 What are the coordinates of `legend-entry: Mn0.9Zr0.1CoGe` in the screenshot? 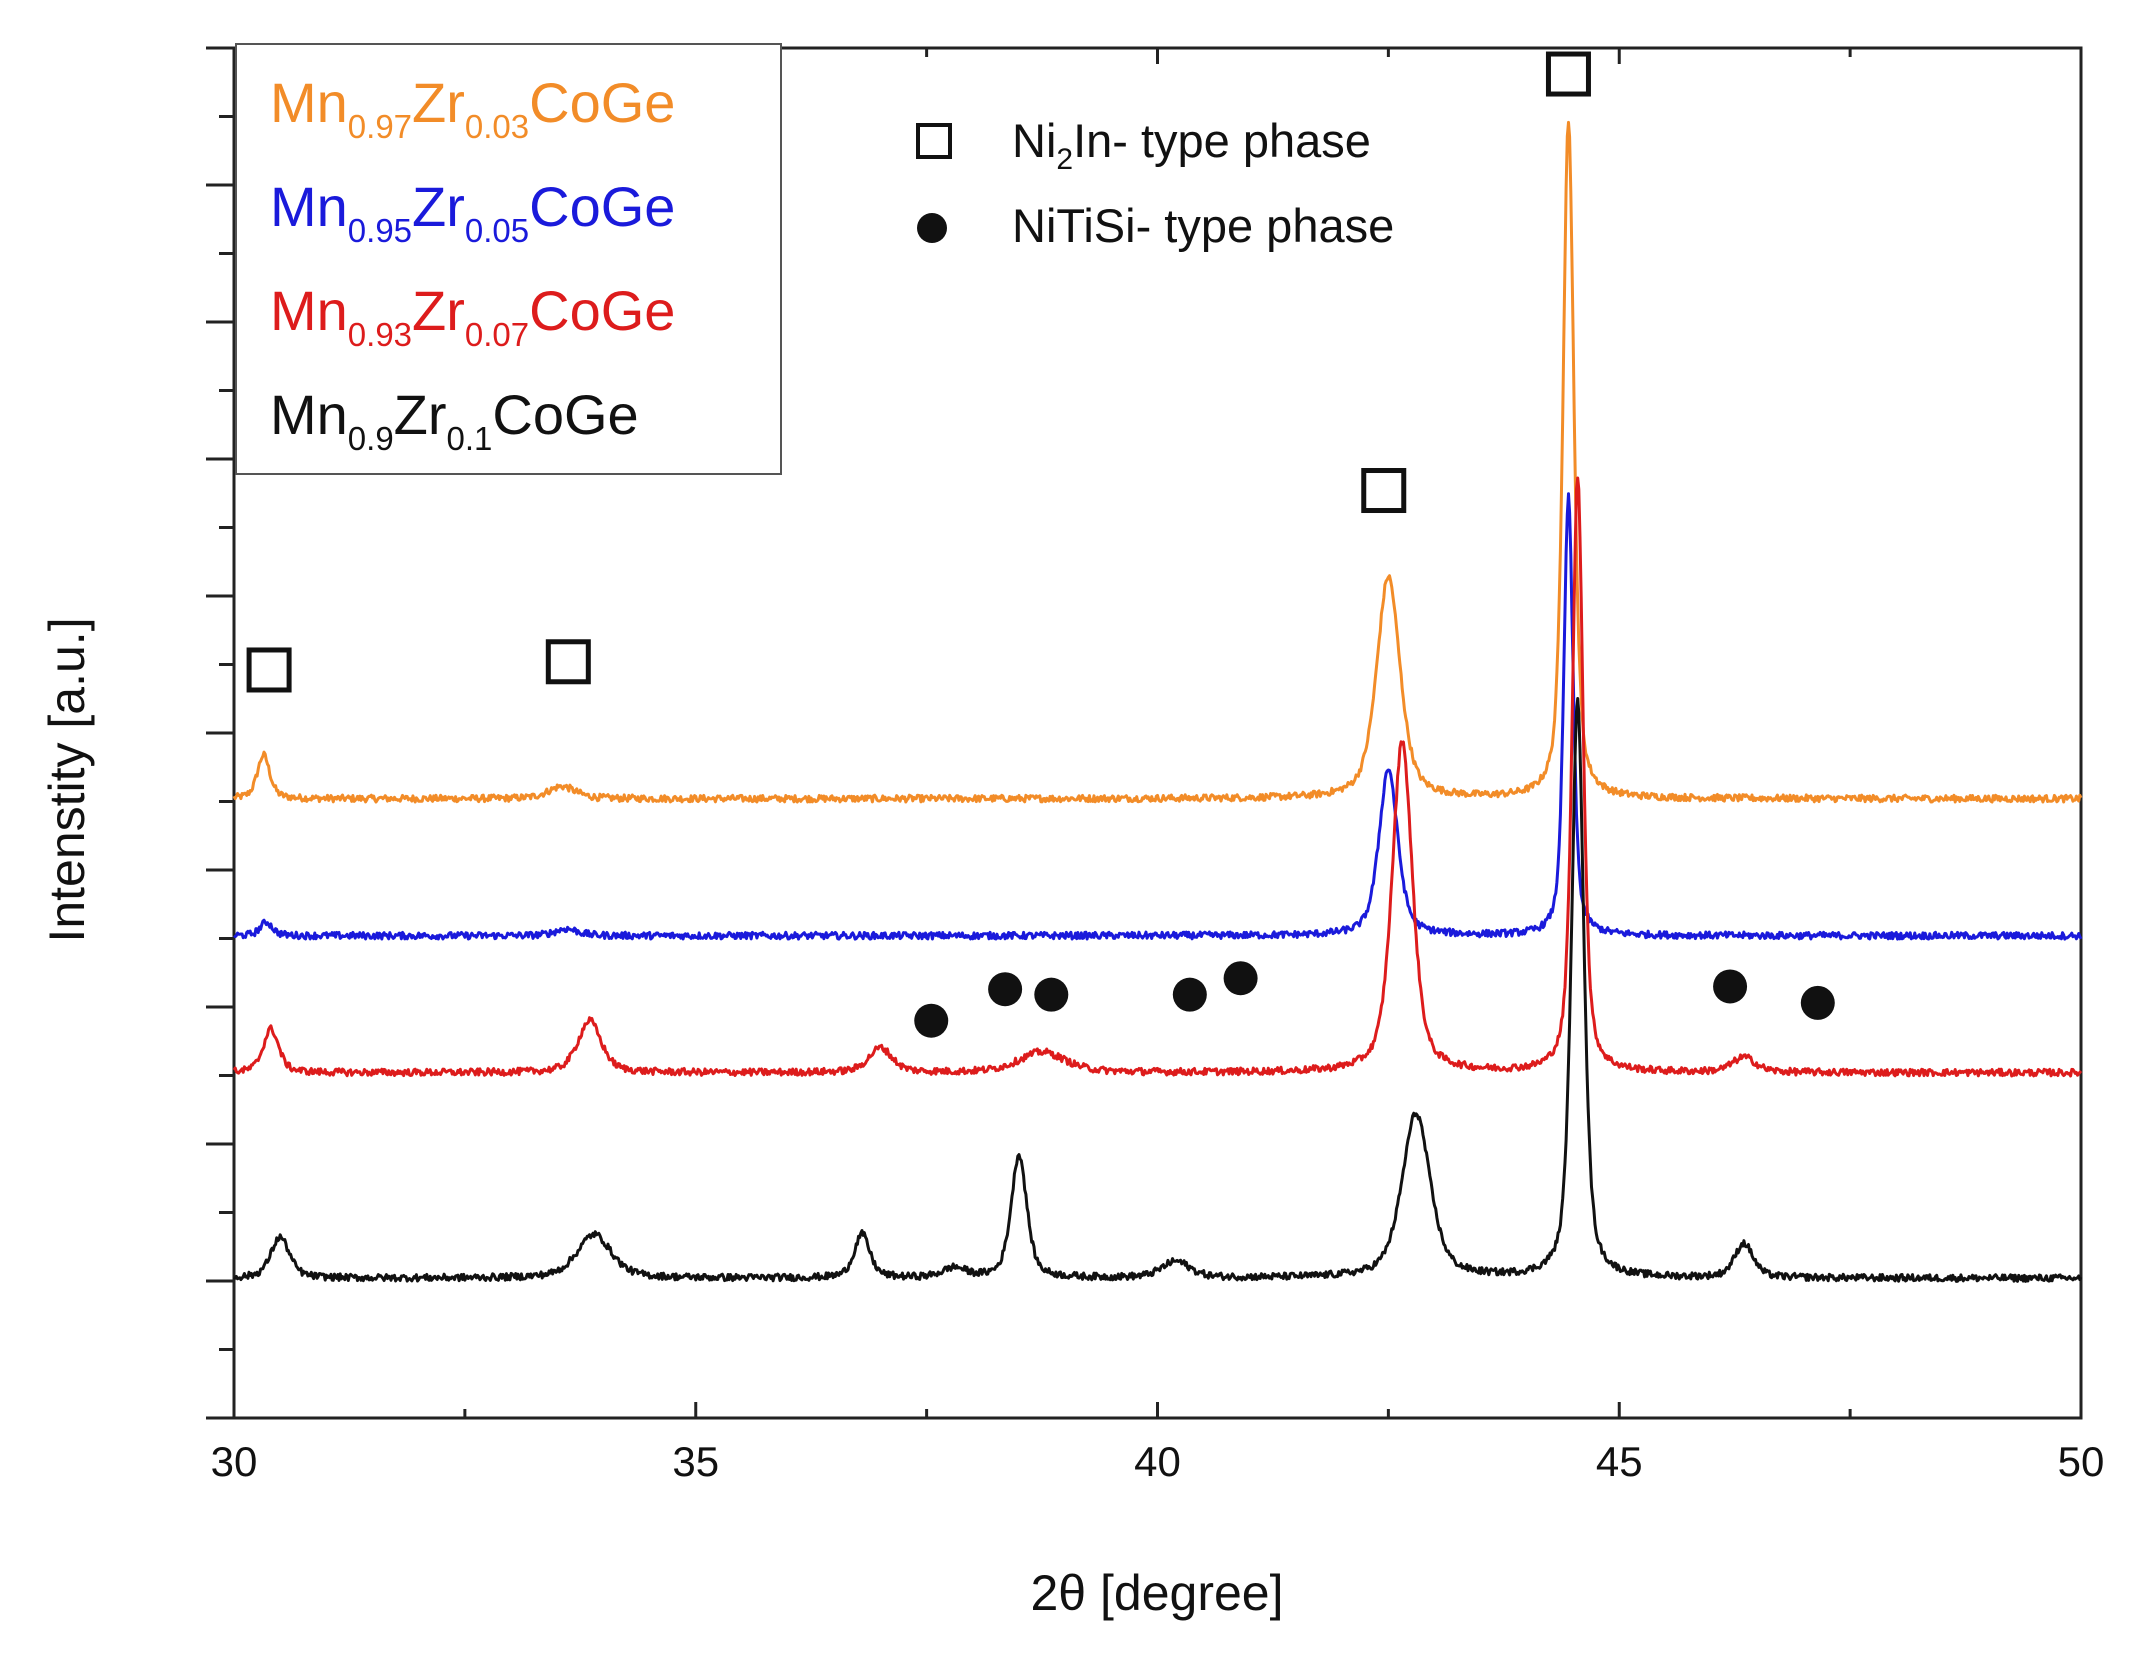 It's located at (454, 420).